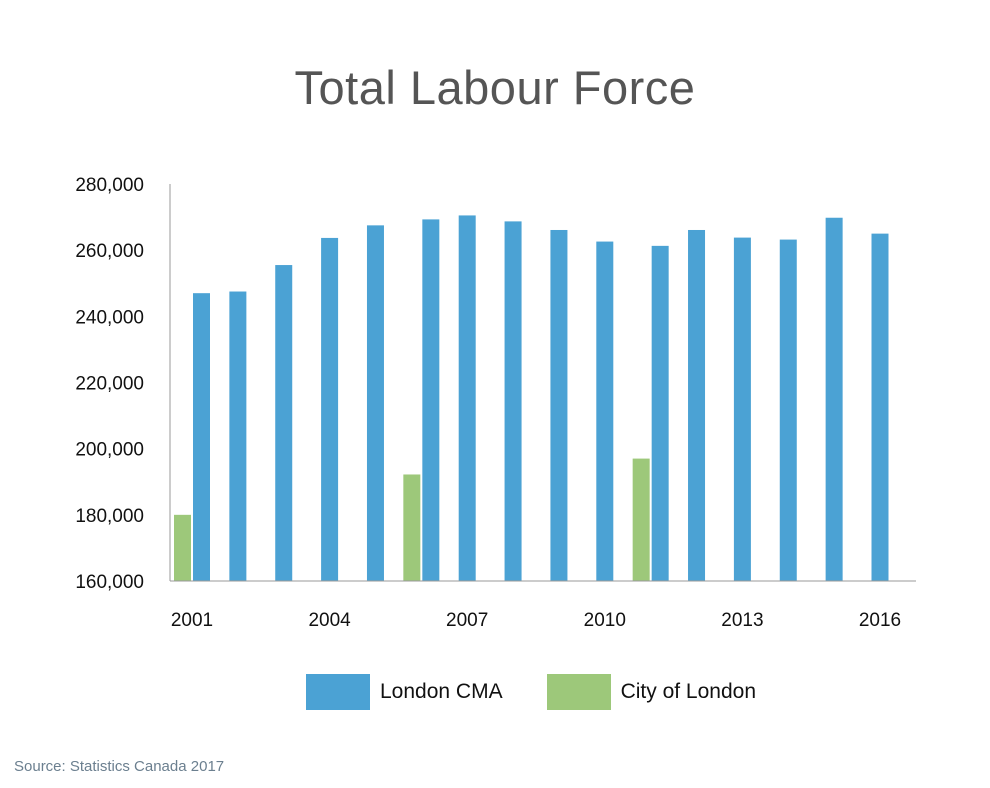 The width and height of the screenshot is (990, 788). Describe the element at coordinates (330, 409) in the screenshot. I see `bar-london-cma-2004` at that location.